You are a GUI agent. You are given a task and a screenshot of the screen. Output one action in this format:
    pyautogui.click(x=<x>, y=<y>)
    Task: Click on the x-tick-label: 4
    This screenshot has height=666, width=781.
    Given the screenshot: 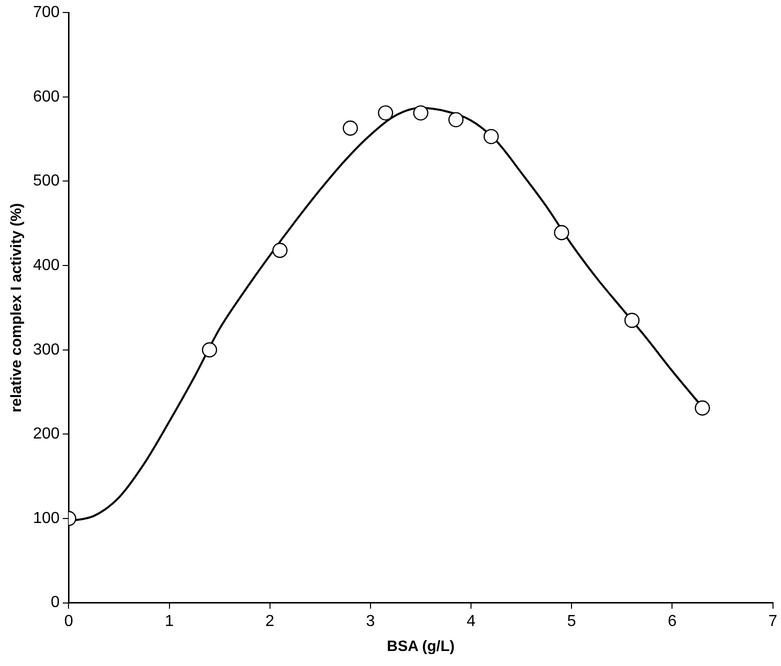 What is the action you would take?
    pyautogui.click(x=471, y=621)
    